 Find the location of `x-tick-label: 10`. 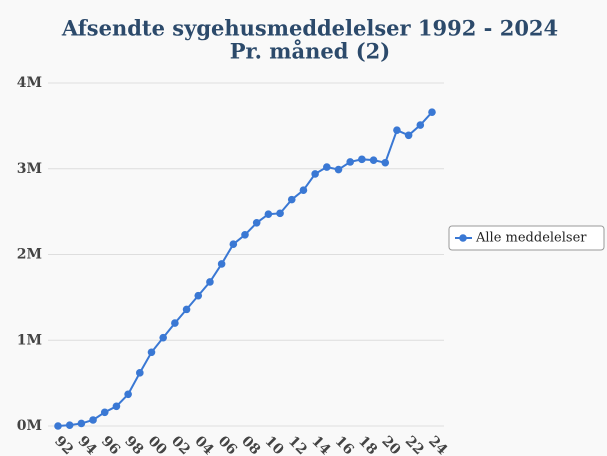

x-tick-label: 10 is located at coordinates (274, 444).